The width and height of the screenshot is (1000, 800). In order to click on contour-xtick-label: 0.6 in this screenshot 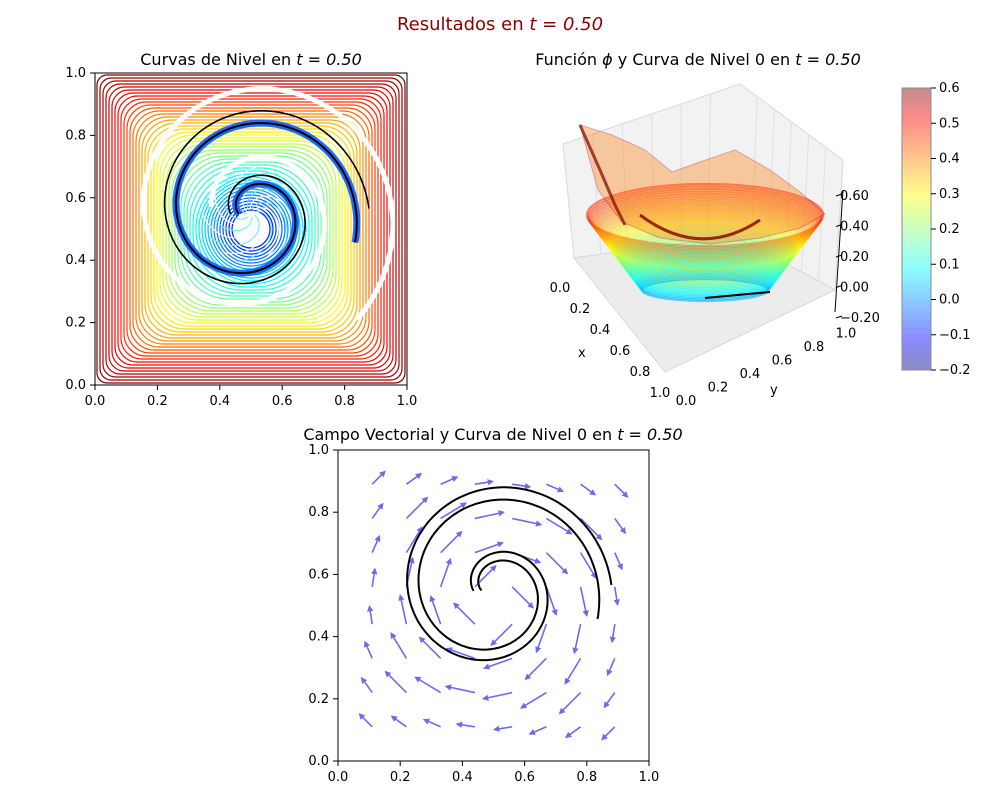, I will do `click(282, 401)`.